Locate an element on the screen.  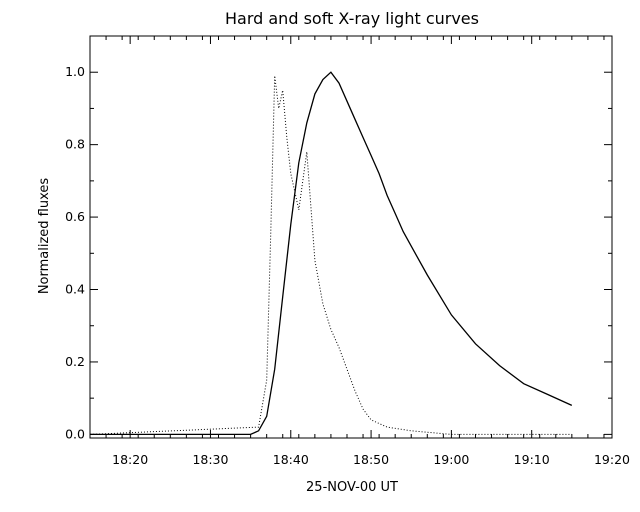
y-axis-label: Normalized fluxes is located at coordinates (44, 236).